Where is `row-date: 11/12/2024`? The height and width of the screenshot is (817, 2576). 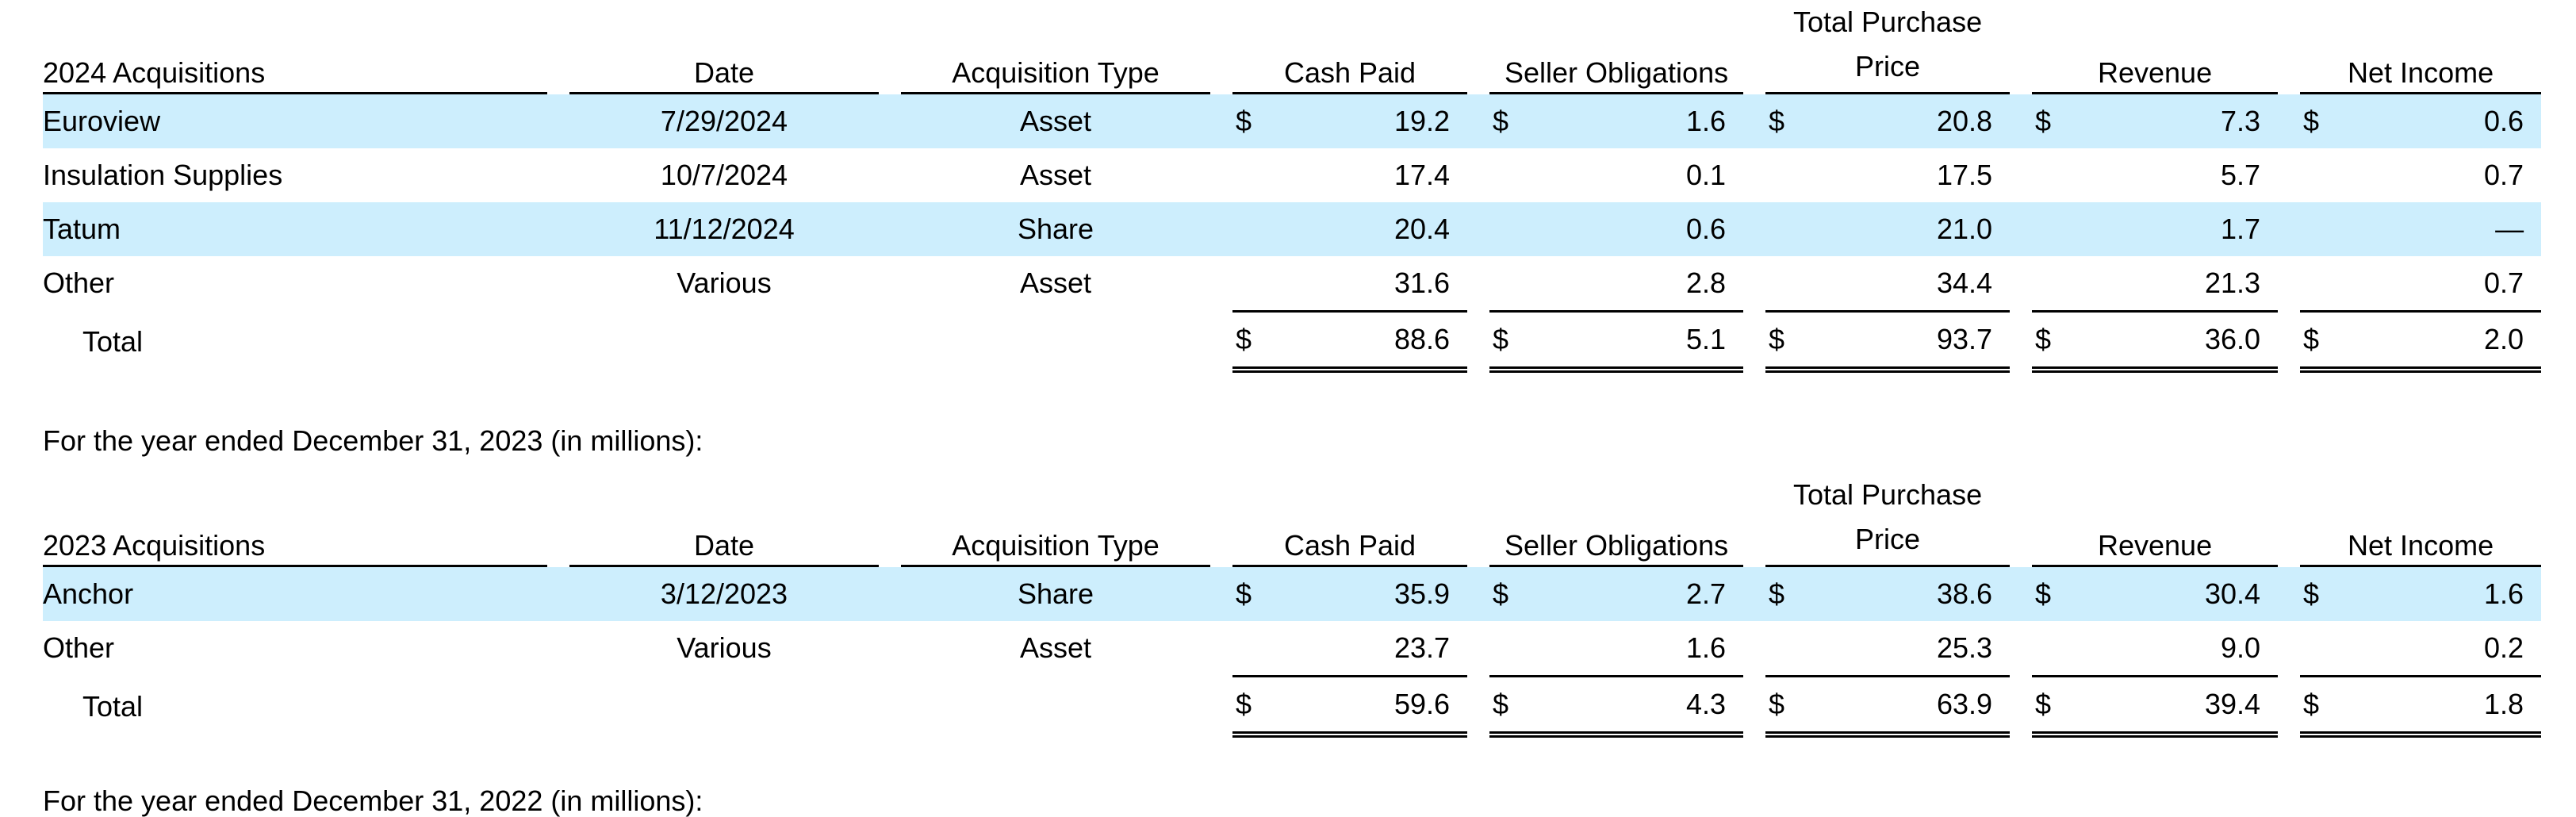
row-date: 11/12/2024 is located at coordinates (724, 229).